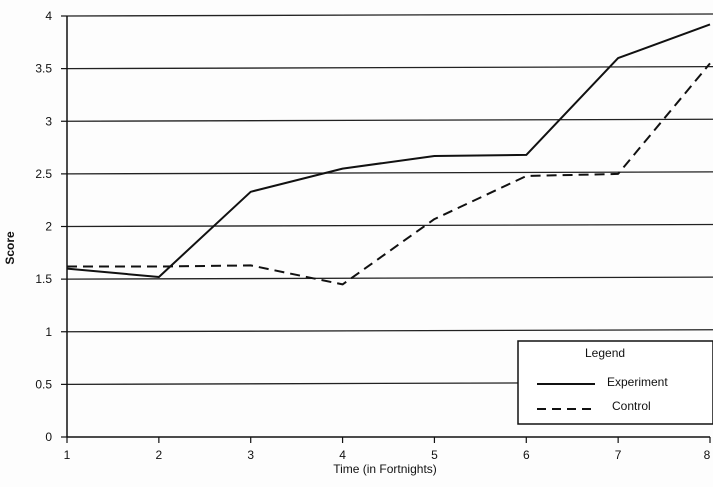 This screenshot has width=713, height=487. Describe the element at coordinates (387, 455) in the screenshot. I see `x-tick-labels: 1 2 3 4 5 6 7 8` at that location.